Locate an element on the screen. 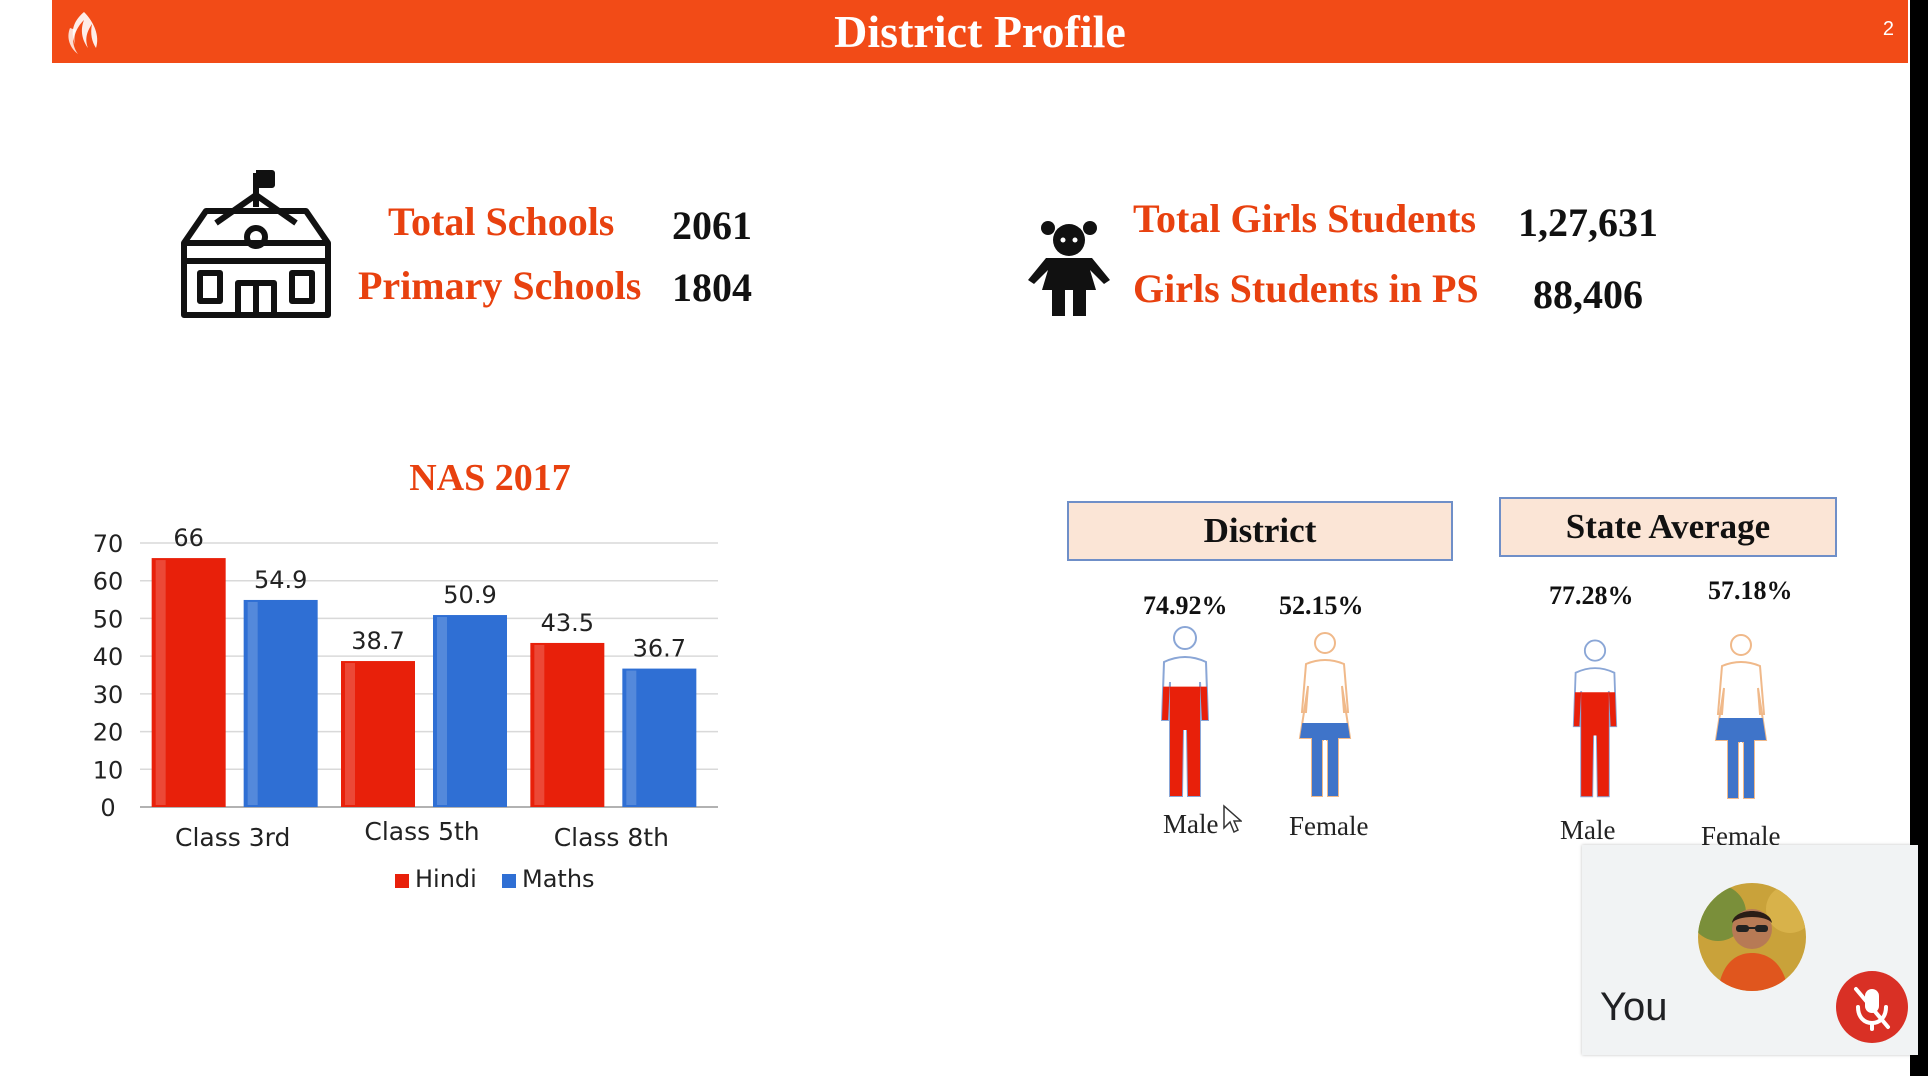  data-label: 36.7 is located at coordinates (659, 649).